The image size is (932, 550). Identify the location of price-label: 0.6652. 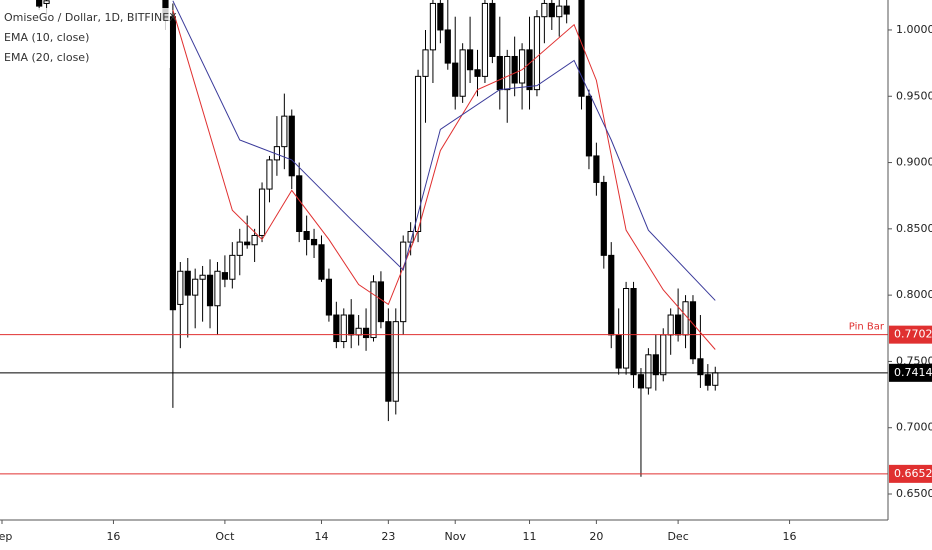
(913, 473).